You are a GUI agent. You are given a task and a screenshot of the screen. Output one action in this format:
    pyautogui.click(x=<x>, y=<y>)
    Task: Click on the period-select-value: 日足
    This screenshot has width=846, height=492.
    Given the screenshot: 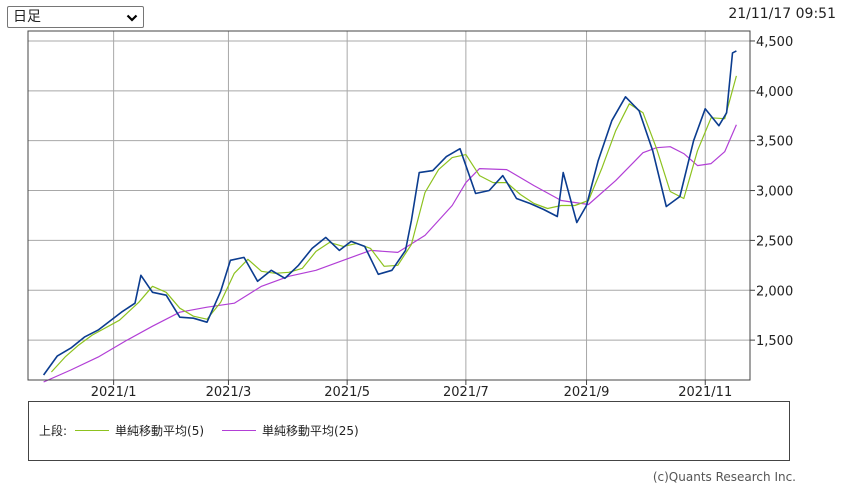 What is the action you would take?
    pyautogui.click(x=27, y=17)
    